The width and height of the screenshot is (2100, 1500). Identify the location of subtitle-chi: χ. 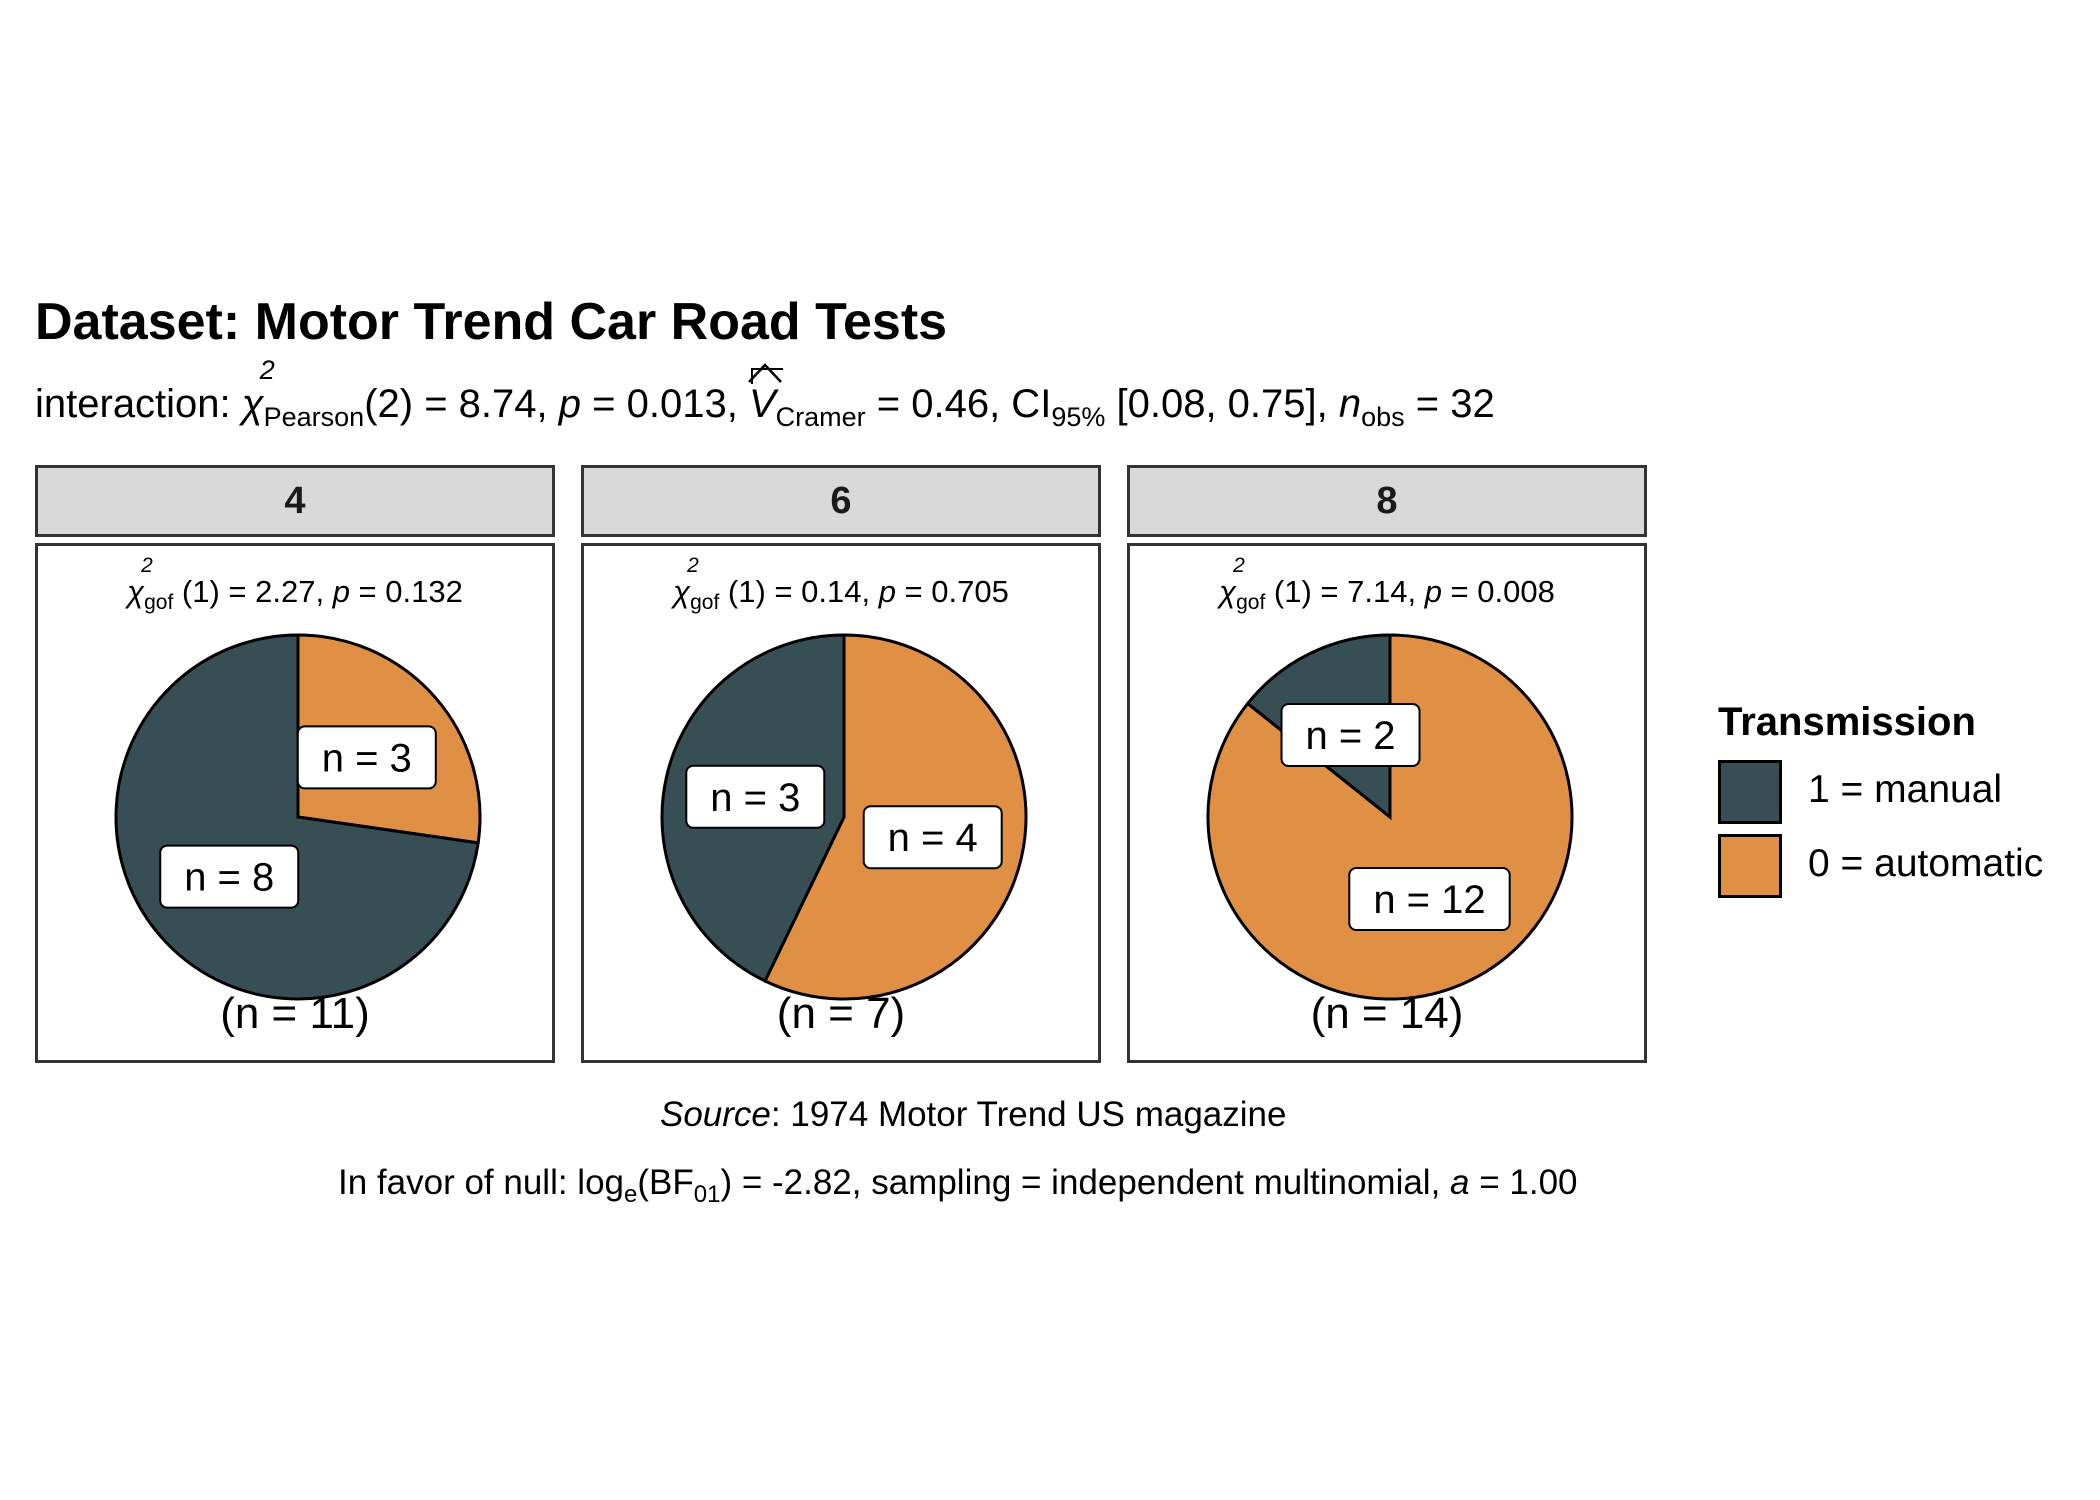
(252, 404).